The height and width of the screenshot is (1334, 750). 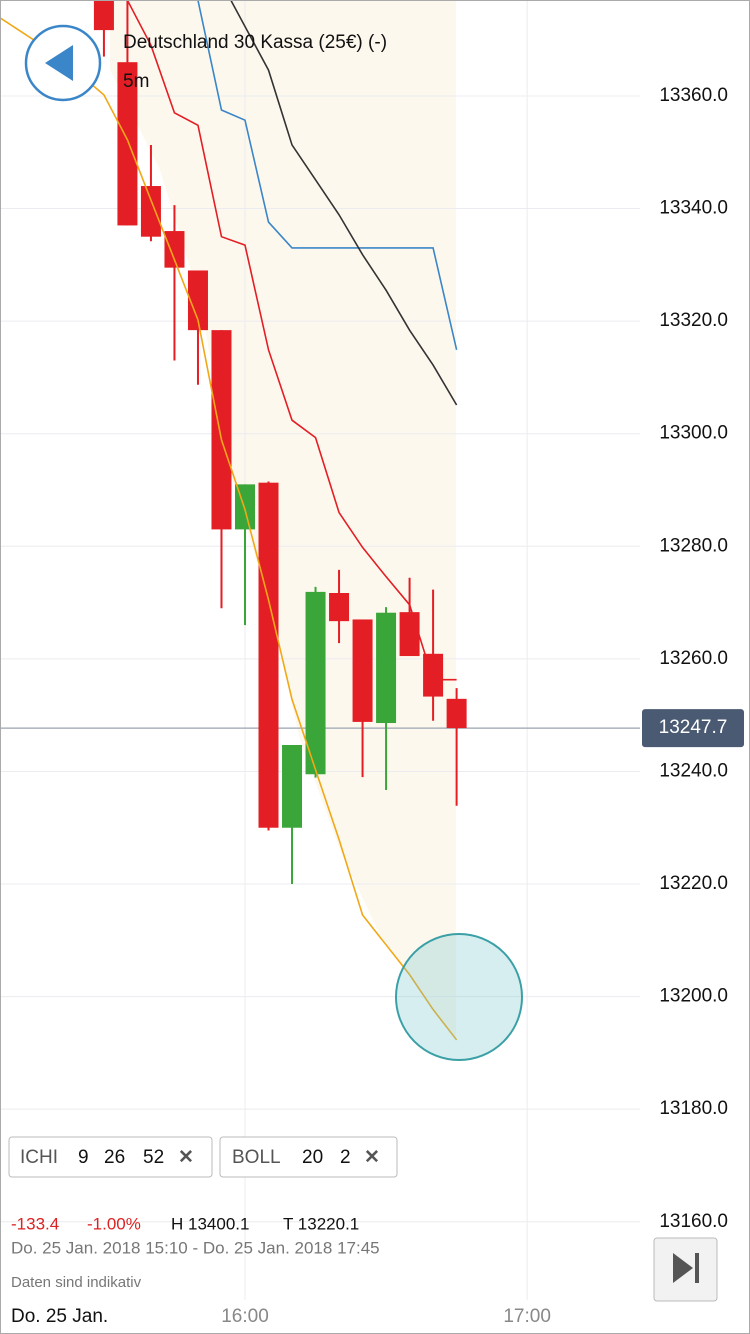 I want to click on disclaimer: Daten sind indikativ, so click(x=76, y=1282).